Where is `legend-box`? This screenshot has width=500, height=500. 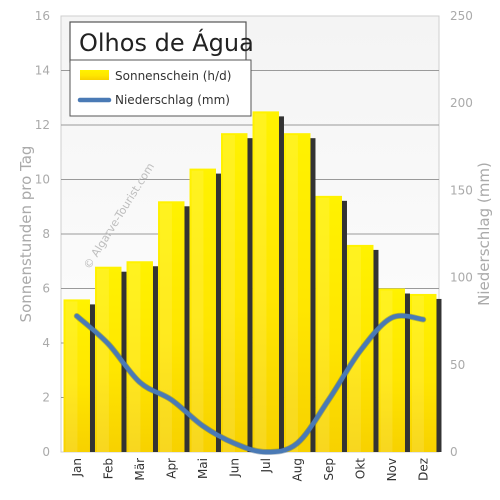 legend-box is located at coordinates (160, 88).